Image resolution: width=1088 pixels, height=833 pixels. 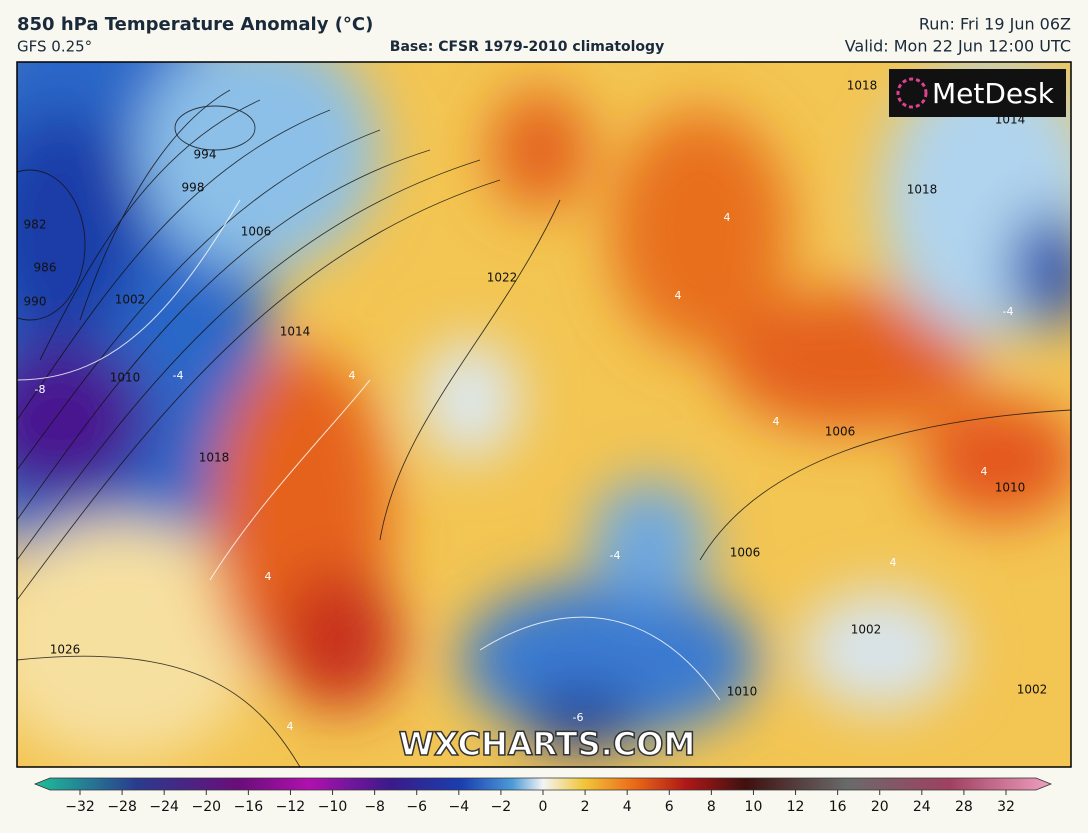 I want to click on colorbar-label: −16, so click(x=249, y=807).